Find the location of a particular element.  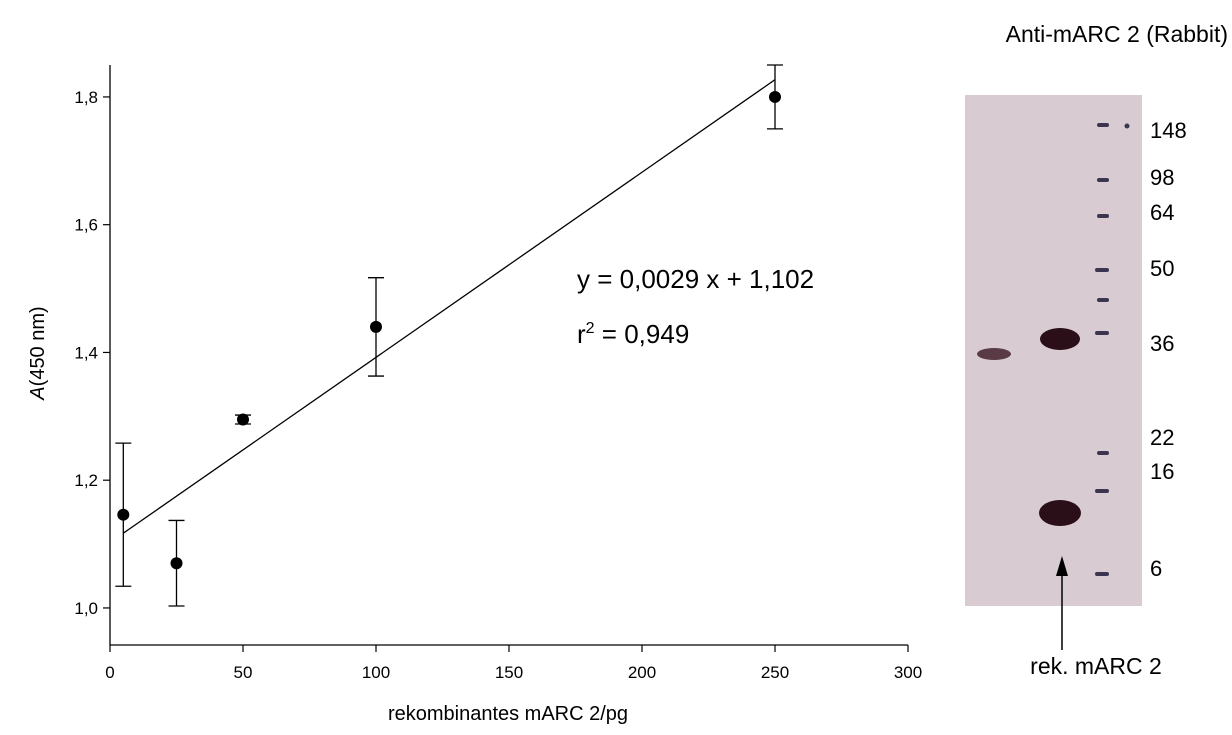

arrow-head is located at coordinates (1062, 566).